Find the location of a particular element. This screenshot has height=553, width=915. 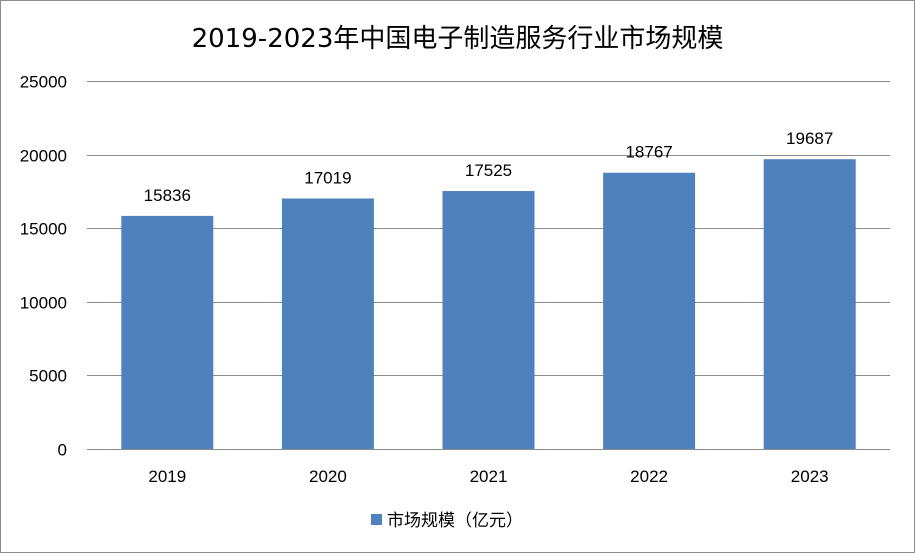

data-labels: 15836 17019 17525 18767 19687 is located at coordinates (489, 167).